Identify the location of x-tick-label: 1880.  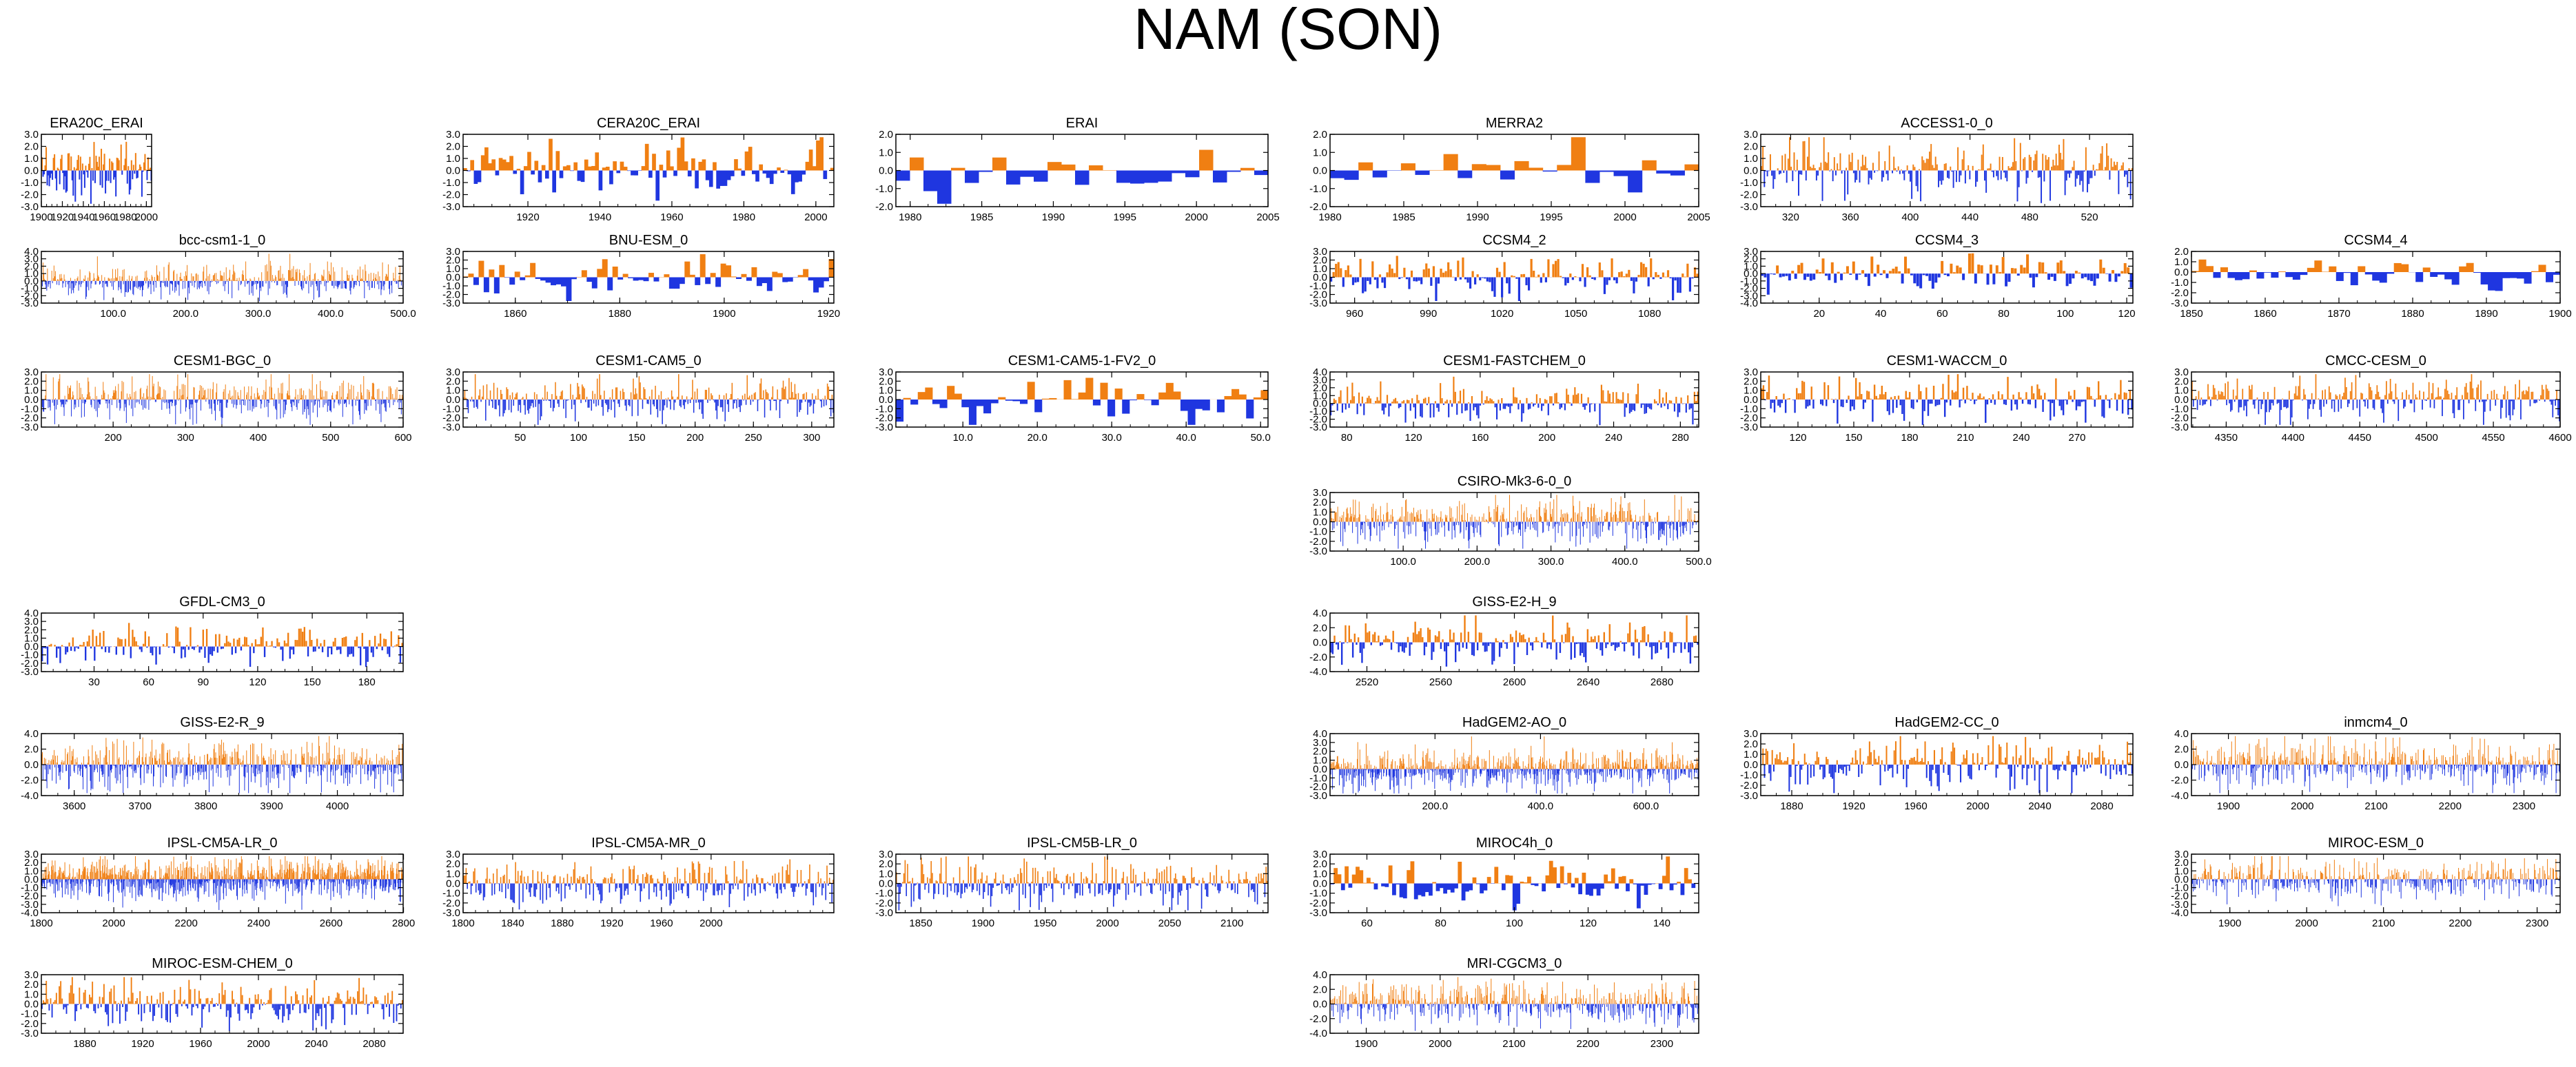
(2412, 314).